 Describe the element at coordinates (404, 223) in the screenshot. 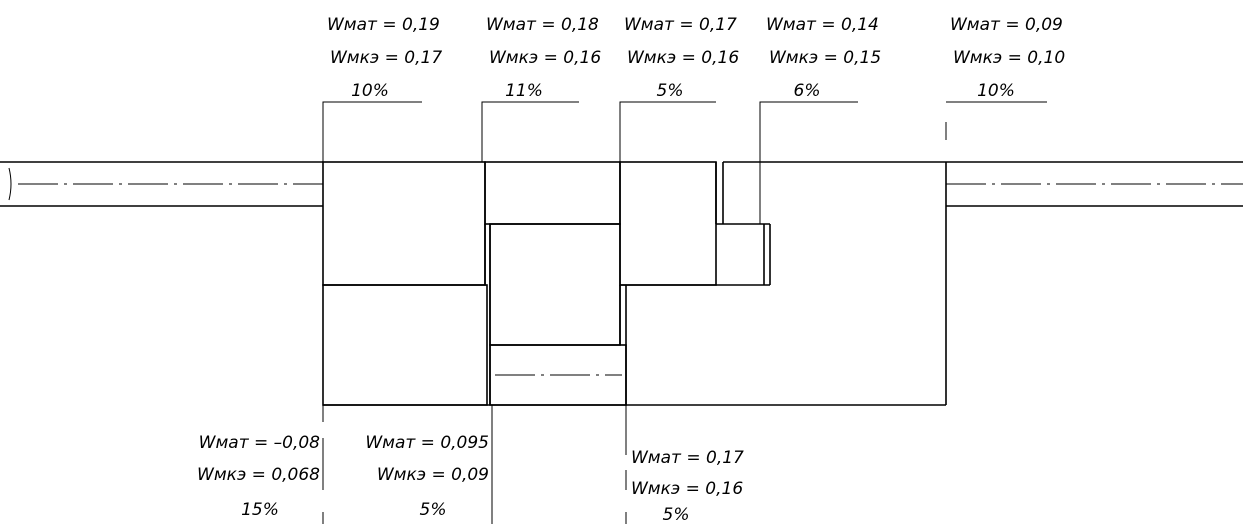

I see `block-upper-left` at that location.